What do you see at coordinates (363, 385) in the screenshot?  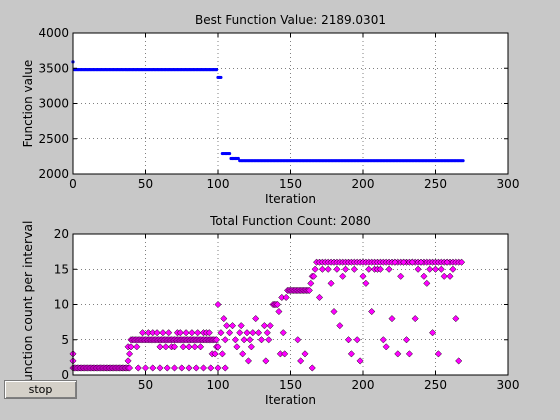 I see `x-tick-label: 200` at bounding box center [363, 385].